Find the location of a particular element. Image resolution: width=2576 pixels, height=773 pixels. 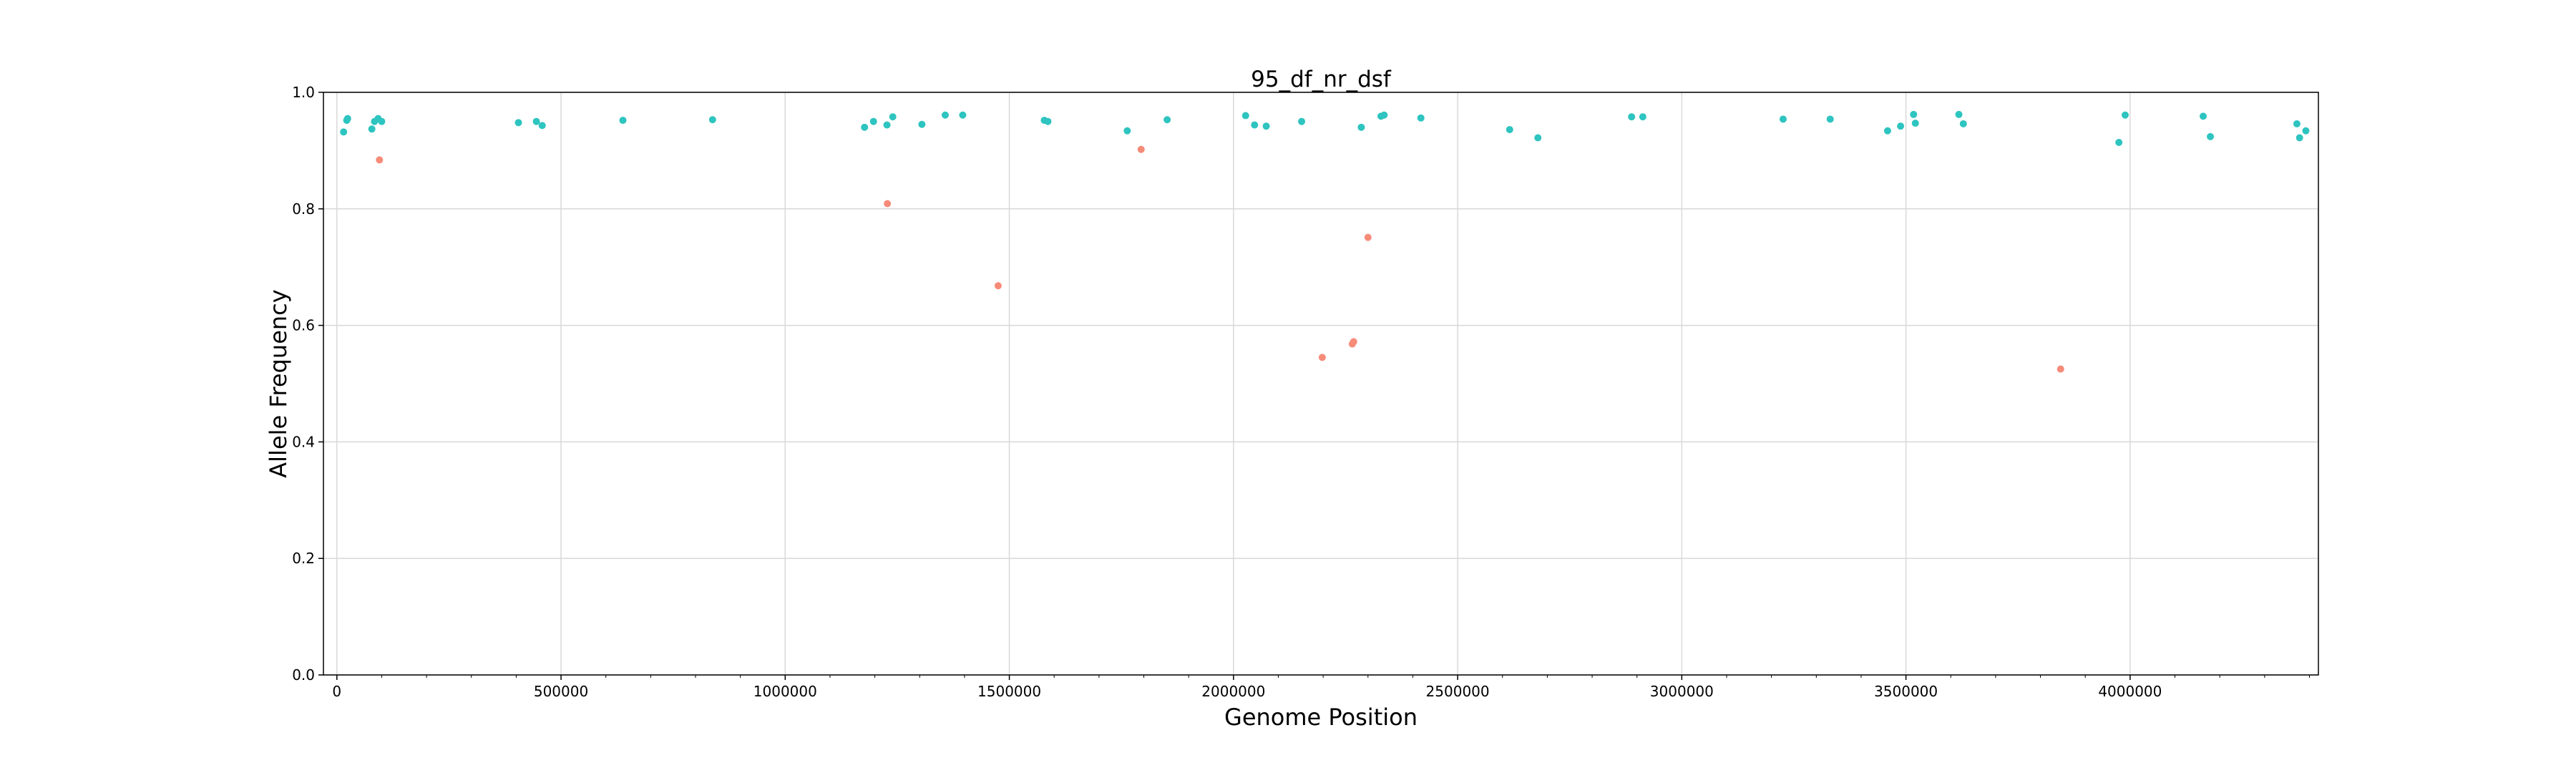

x-tick-label: 500000 is located at coordinates (561, 691).